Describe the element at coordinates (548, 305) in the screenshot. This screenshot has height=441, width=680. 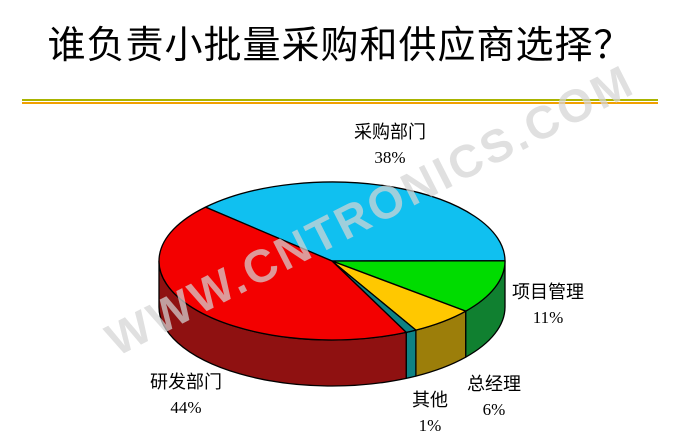
I see `slice-label-project-mgmt: 项目管理 11%` at that location.